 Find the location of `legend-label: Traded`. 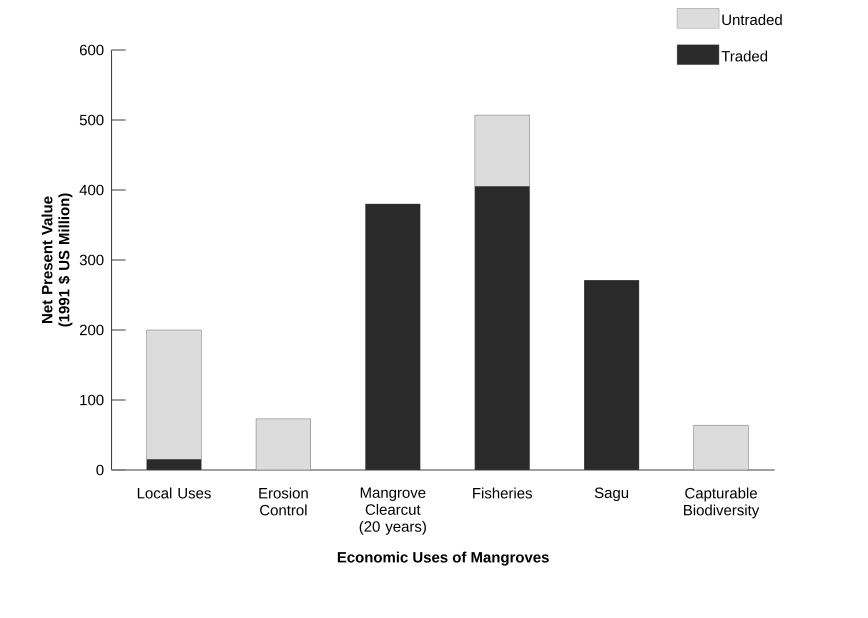

legend-label: Traded is located at coordinates (745, 56).